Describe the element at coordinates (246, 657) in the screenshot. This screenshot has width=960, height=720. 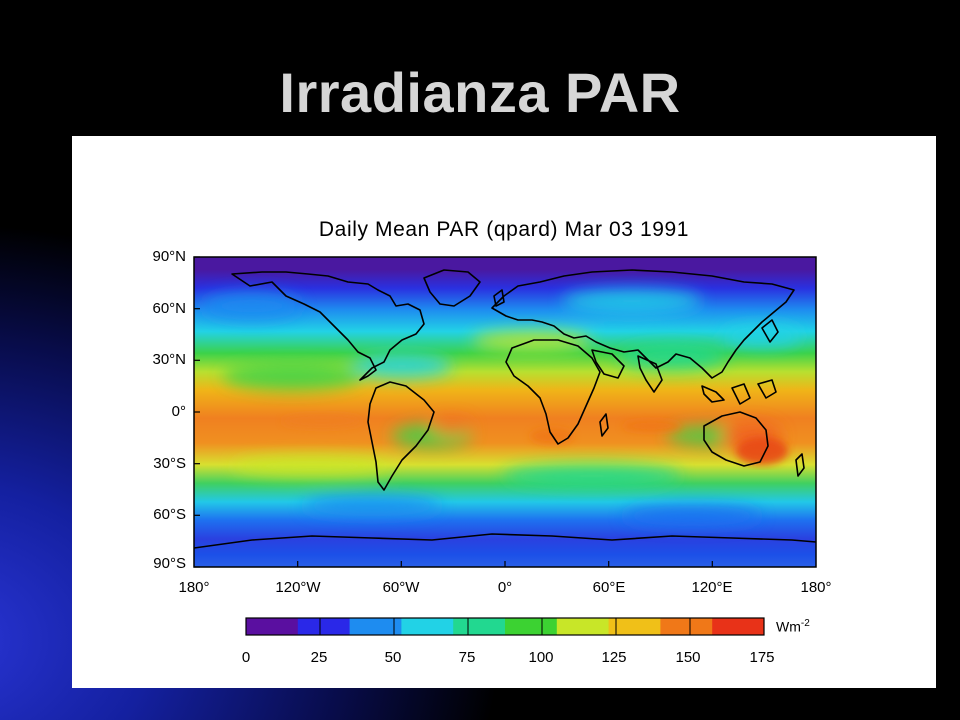
I see `colorbar-tick-label: 0` at that location.